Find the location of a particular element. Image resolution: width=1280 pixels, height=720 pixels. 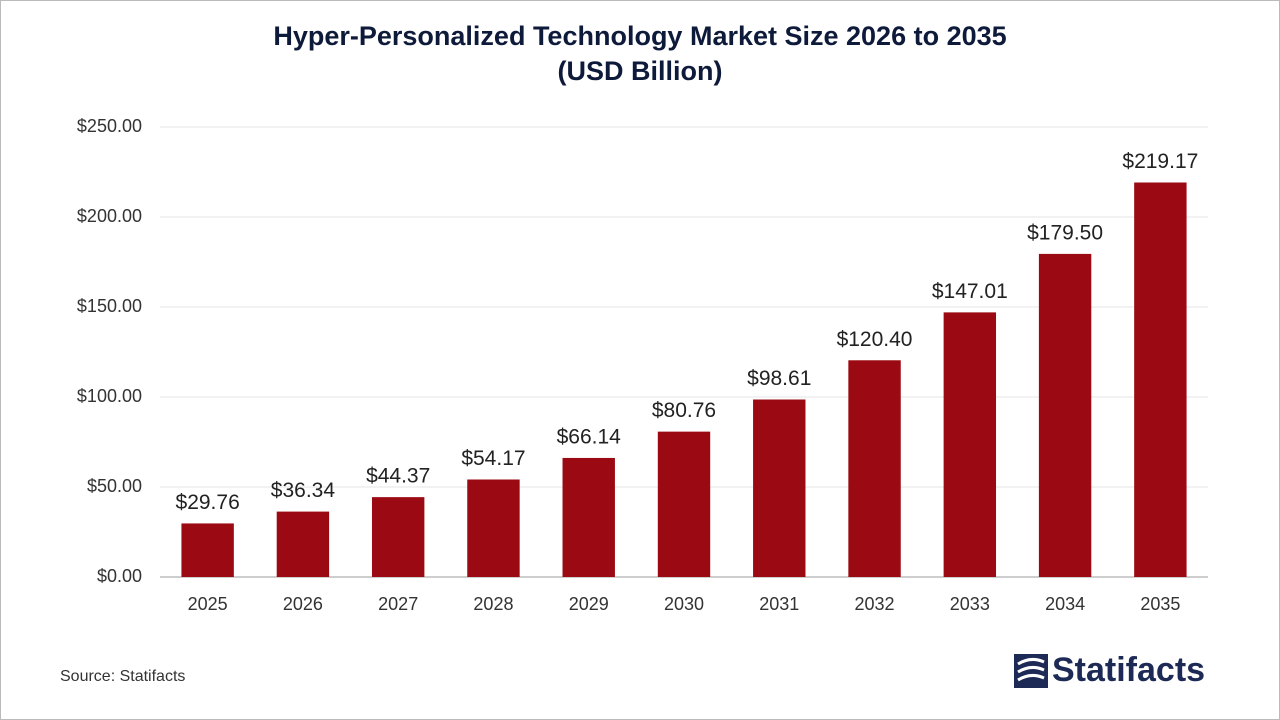

x-tick-label: 2033 is located at coordinates (970, 604).